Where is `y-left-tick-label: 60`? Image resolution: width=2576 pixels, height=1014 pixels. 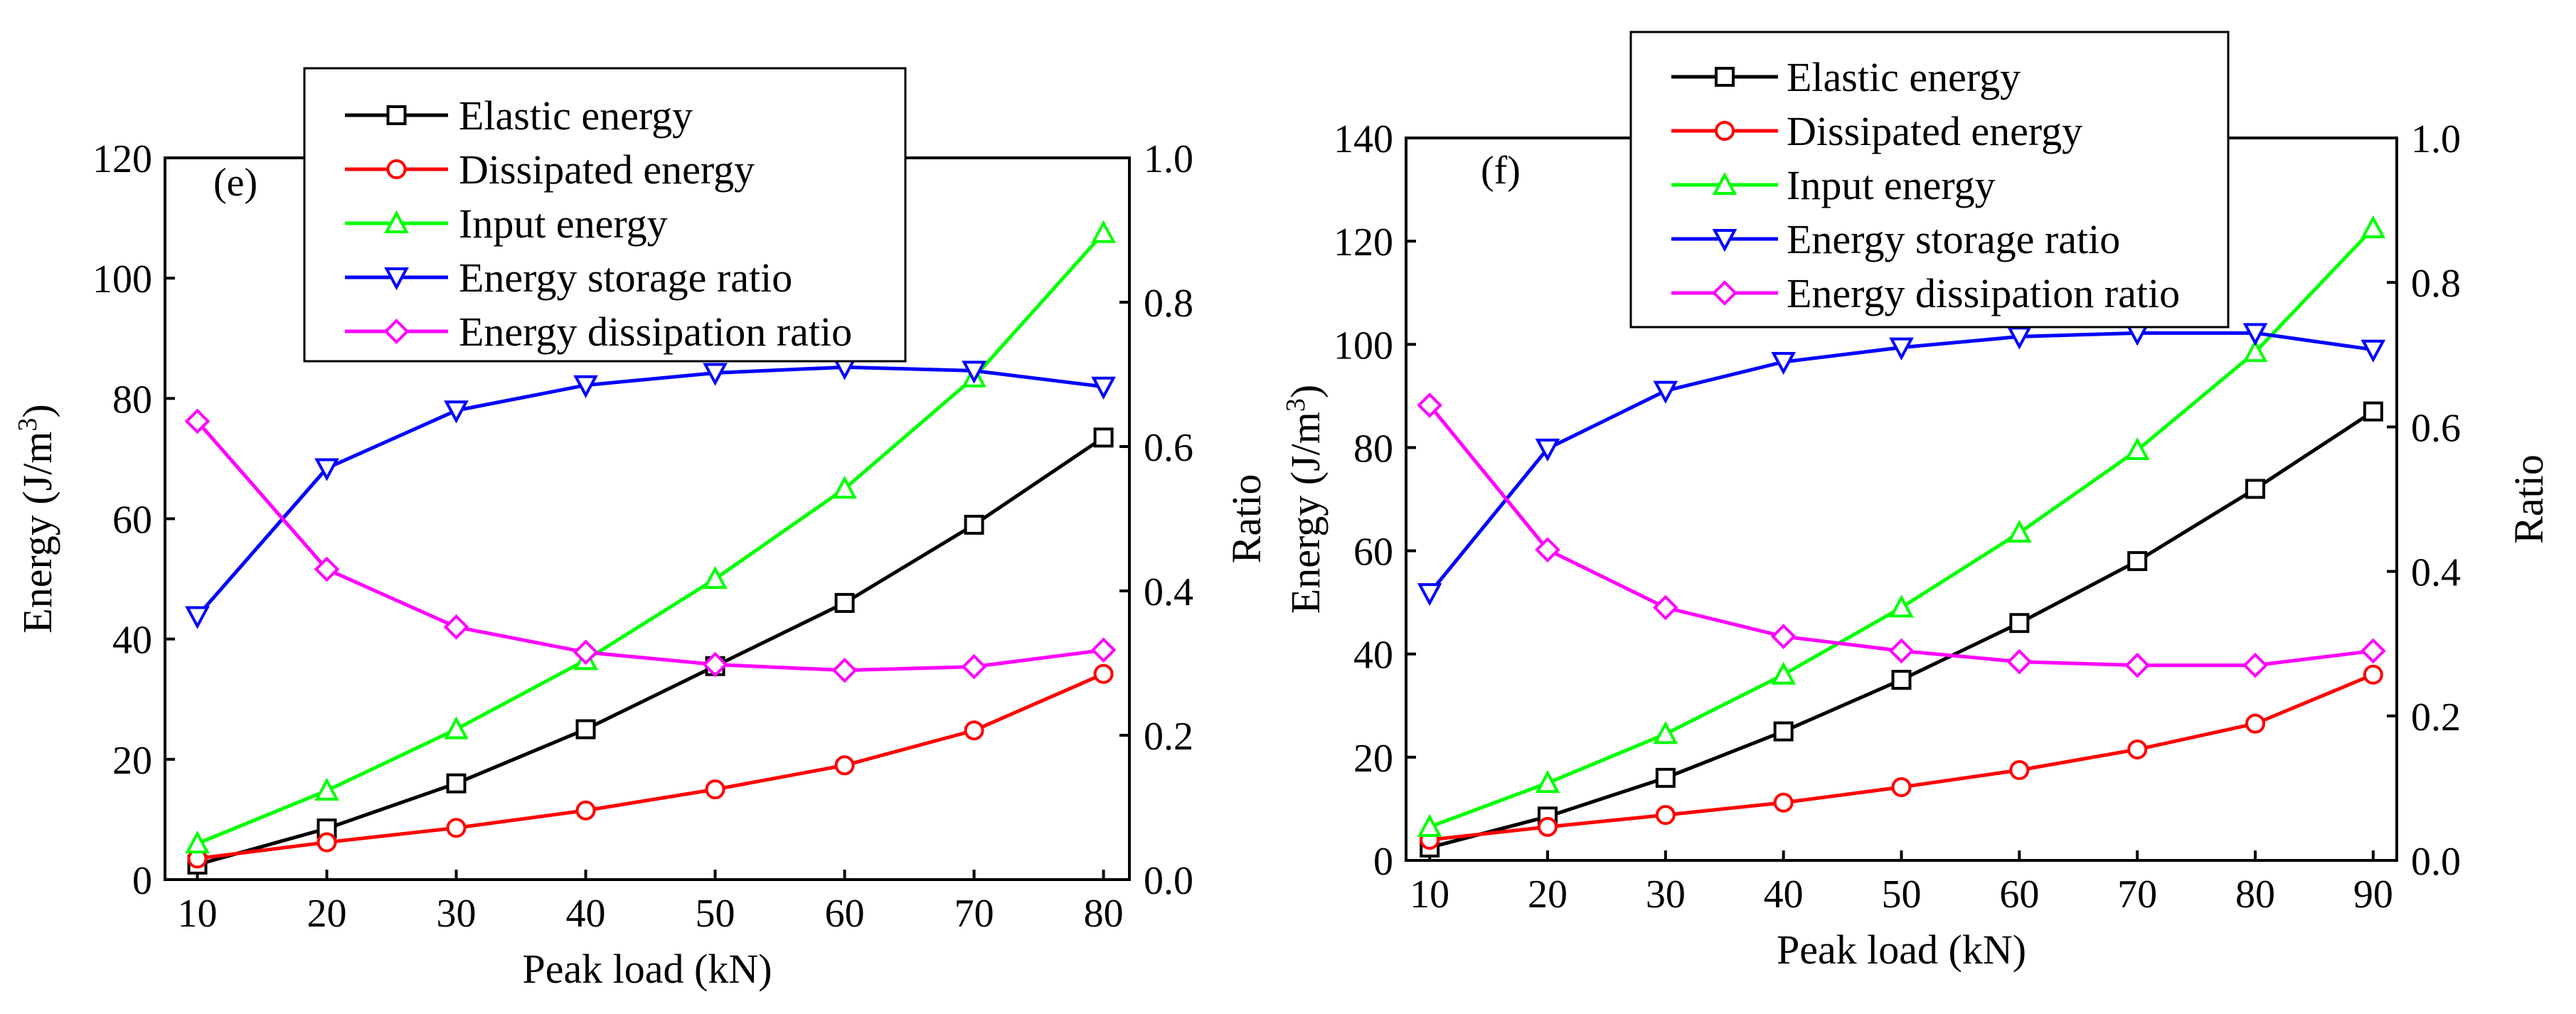
y-left-tick-label: 60 is located at coordinates (132, 520).